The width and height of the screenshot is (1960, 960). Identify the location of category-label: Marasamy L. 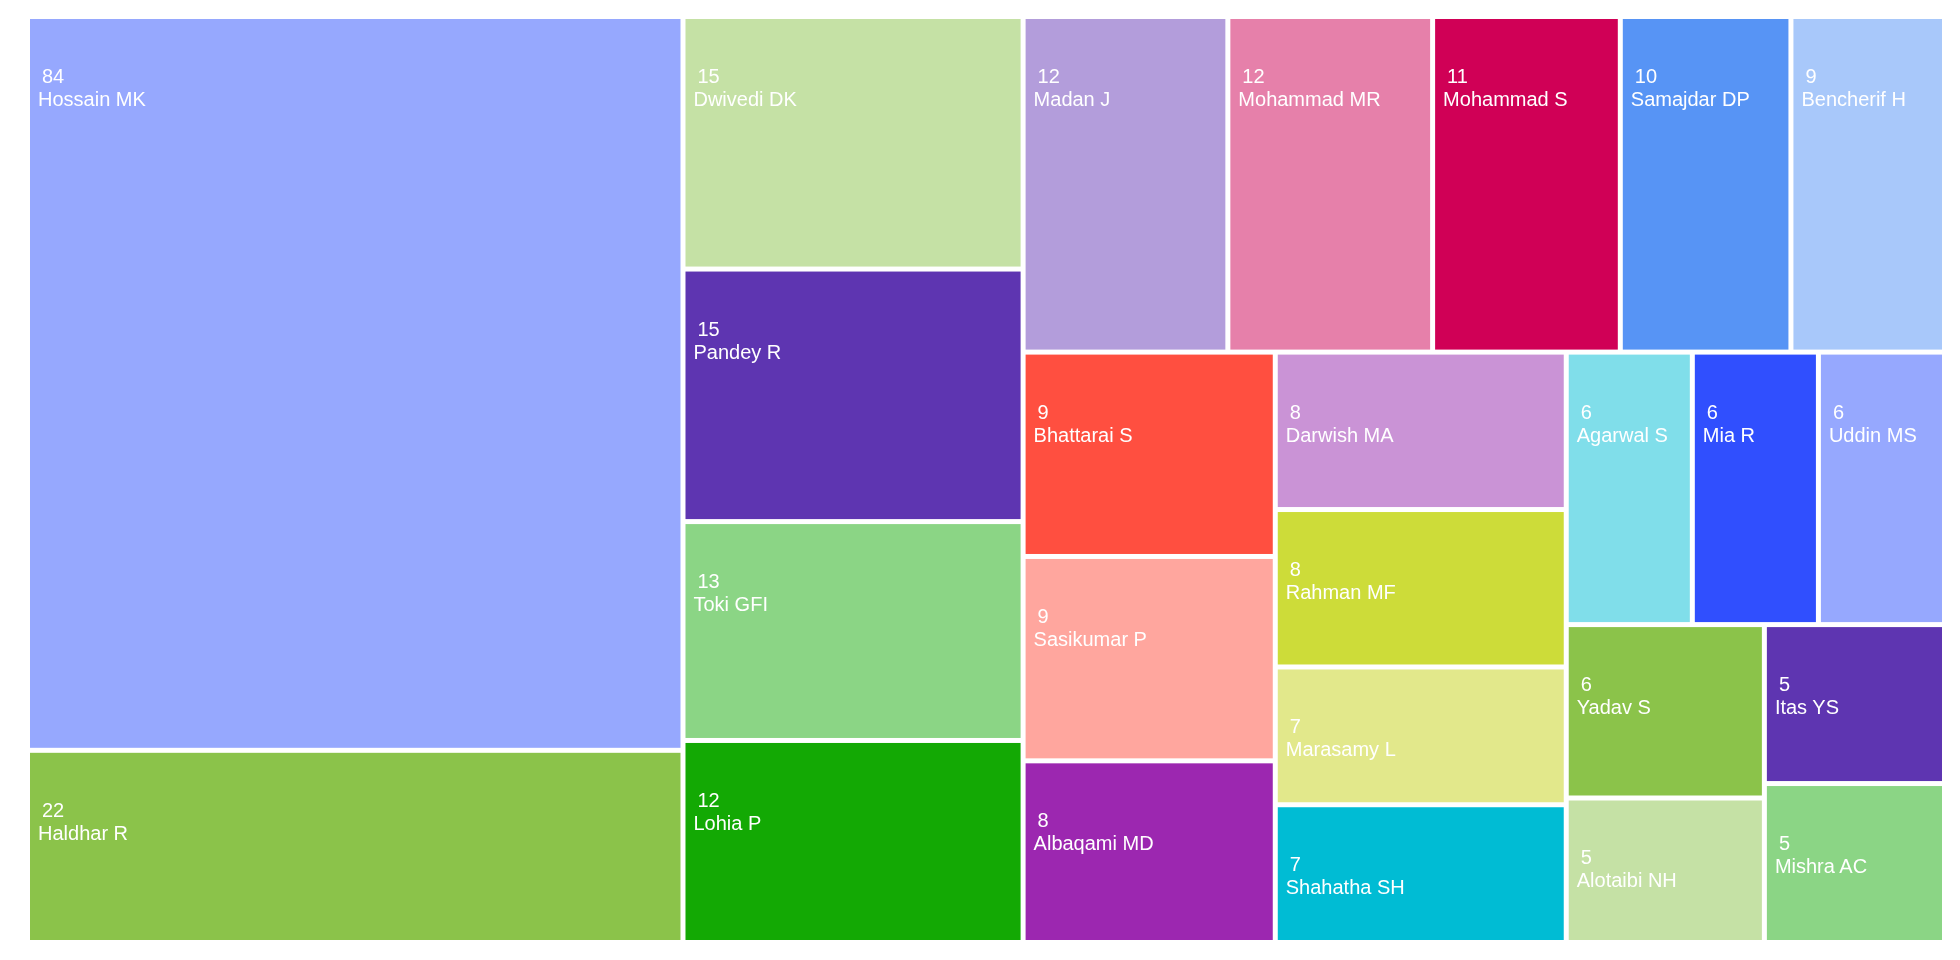
(1340, 749).